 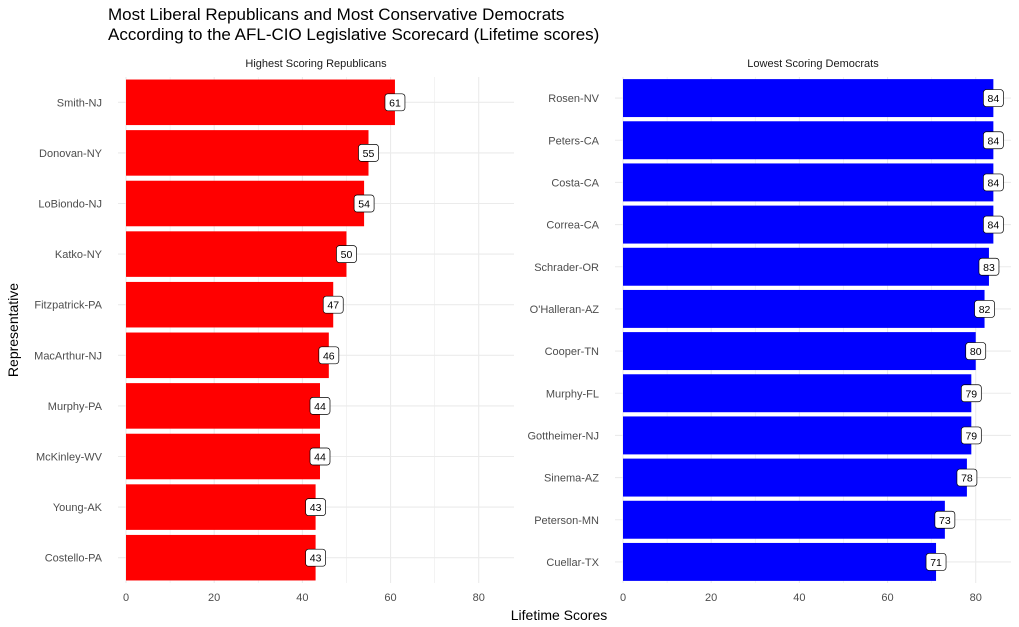 What do you see at coordinates (573, 141) in the screenshot?
I see `y-tick-label: Peters-CA` at bounding box center [573, 141].